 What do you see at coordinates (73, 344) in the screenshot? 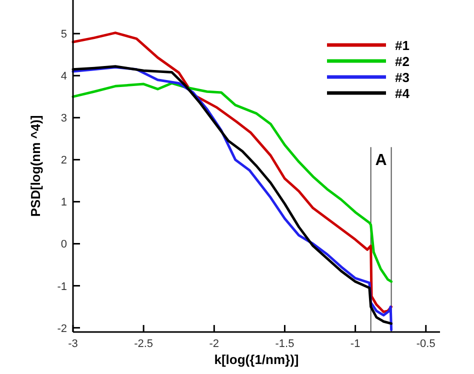
I see `x-tick-label: -3` at bounding box center [73, 344].